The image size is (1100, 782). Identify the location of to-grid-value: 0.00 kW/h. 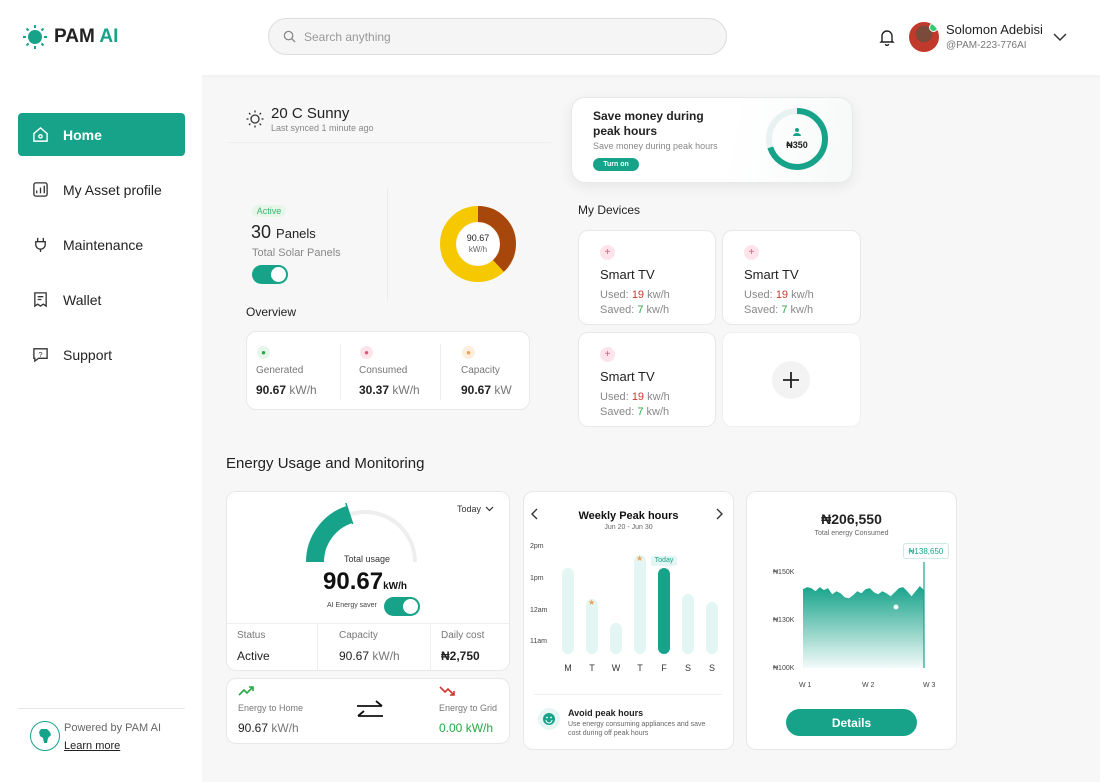
(466, 728).